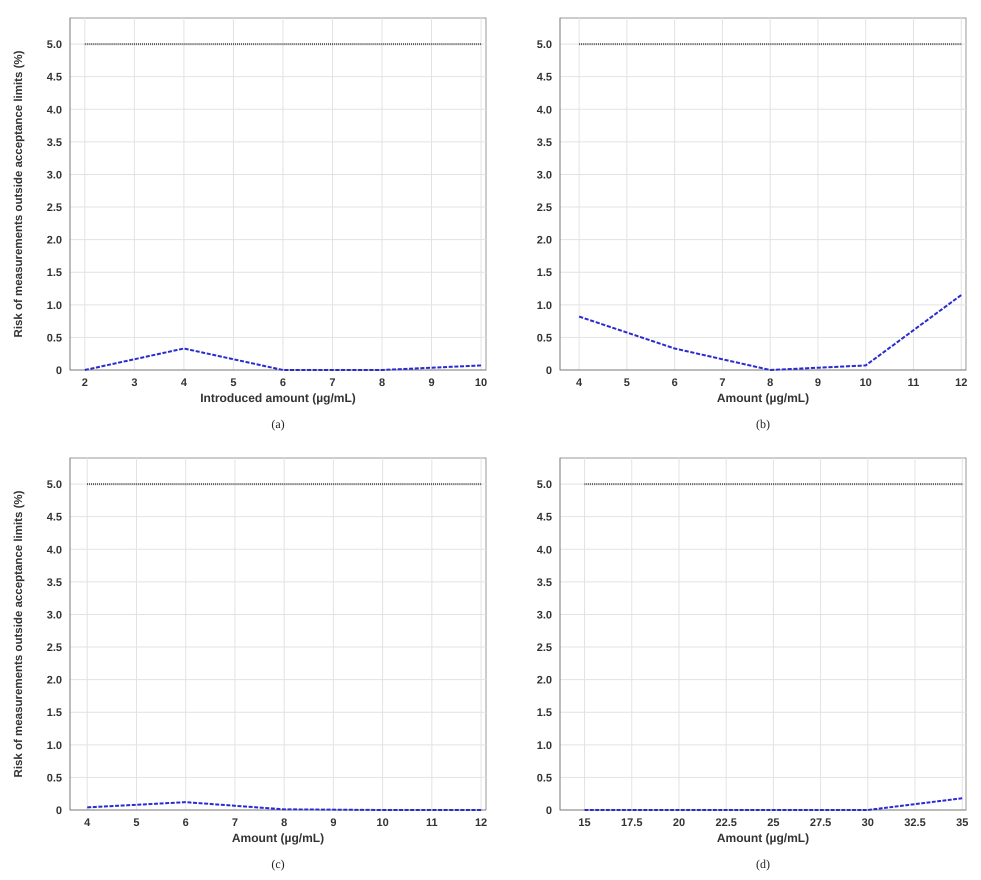  What do you see at coordinates (763, 864) in the screenshot?
I see `text: (d)` at bounding box center [763, 864].